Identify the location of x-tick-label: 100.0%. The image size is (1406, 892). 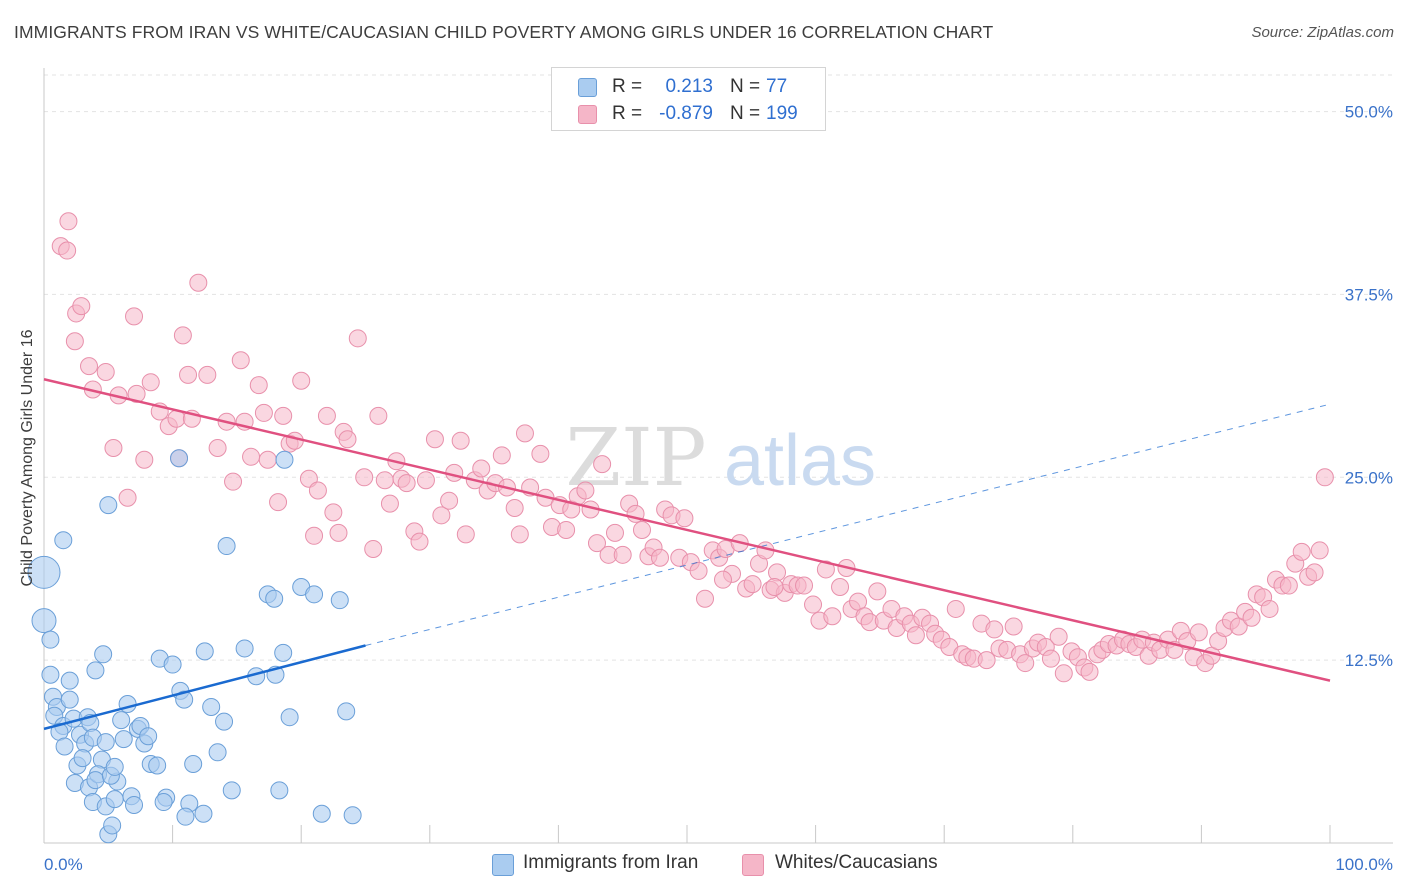
(1364, 864).